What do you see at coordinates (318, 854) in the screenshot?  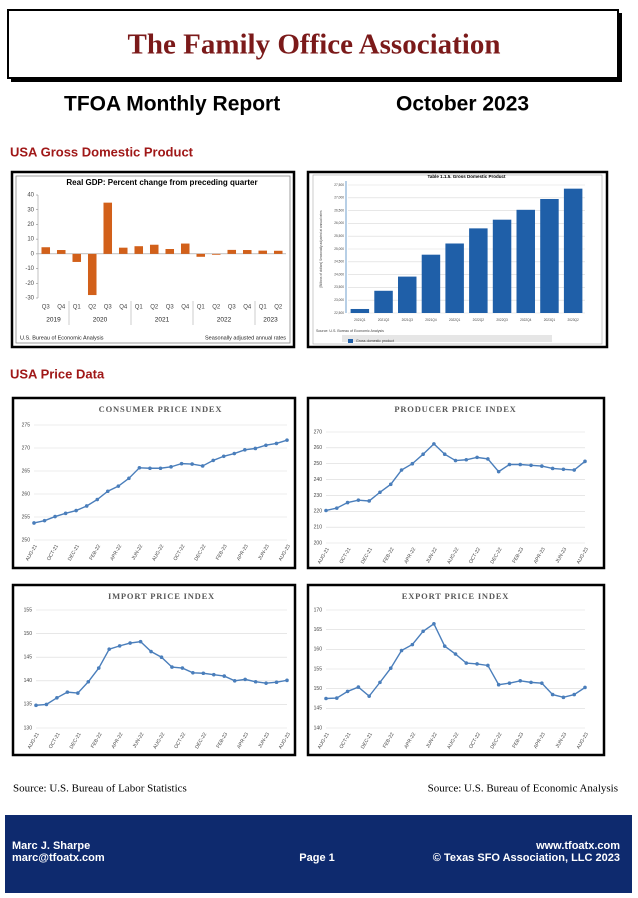 I see `footer-band` at bounding box center [318, 854].